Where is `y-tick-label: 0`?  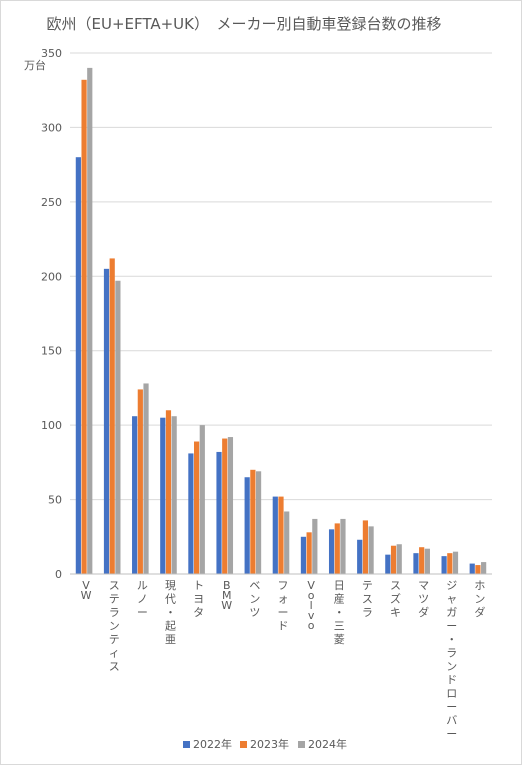 y-tick-label: 0 is located at coordinates (58, 574).